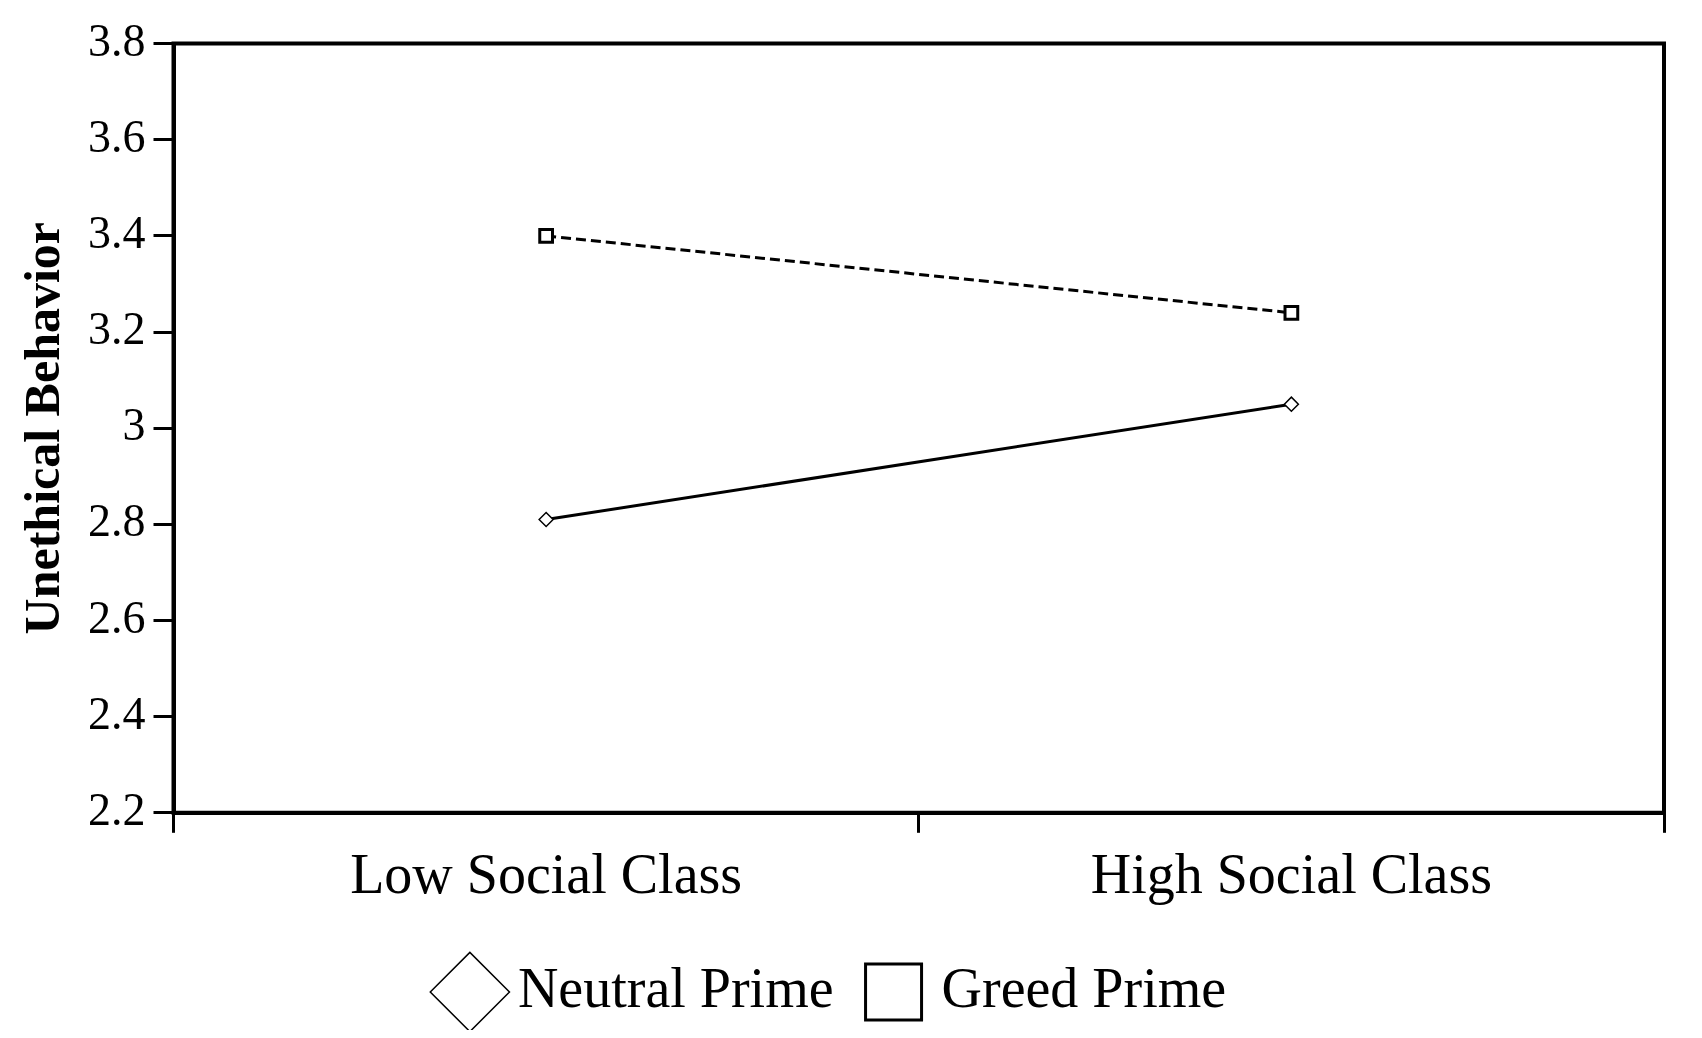 This screenshot has height=1038, width=1702. Describe the element at coordinates (117, 713) in the screenshot. I see `y-tick-label: 2.4` at that location.